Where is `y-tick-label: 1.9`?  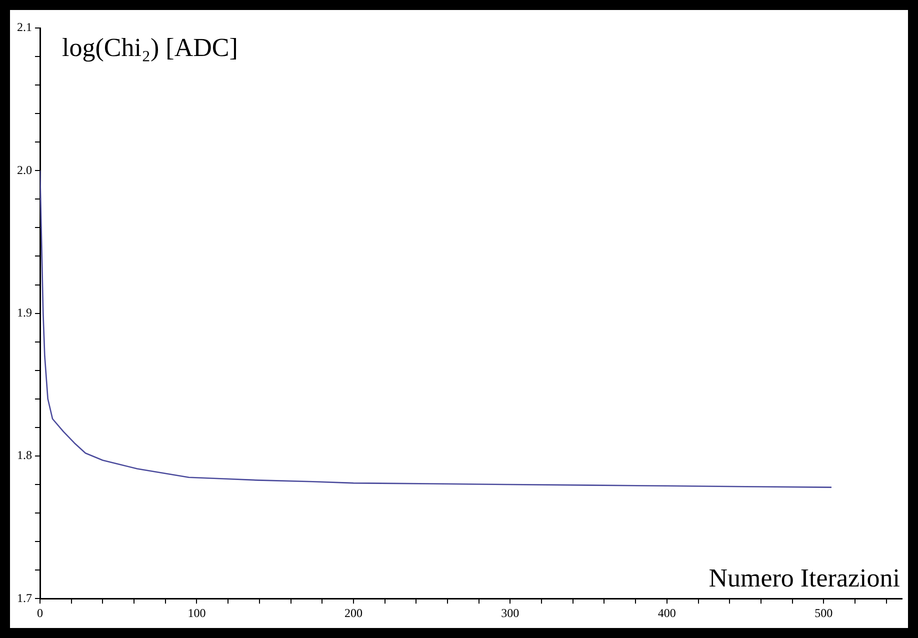 y-tick-label: 1.9 is located at coordinates (24, 312).